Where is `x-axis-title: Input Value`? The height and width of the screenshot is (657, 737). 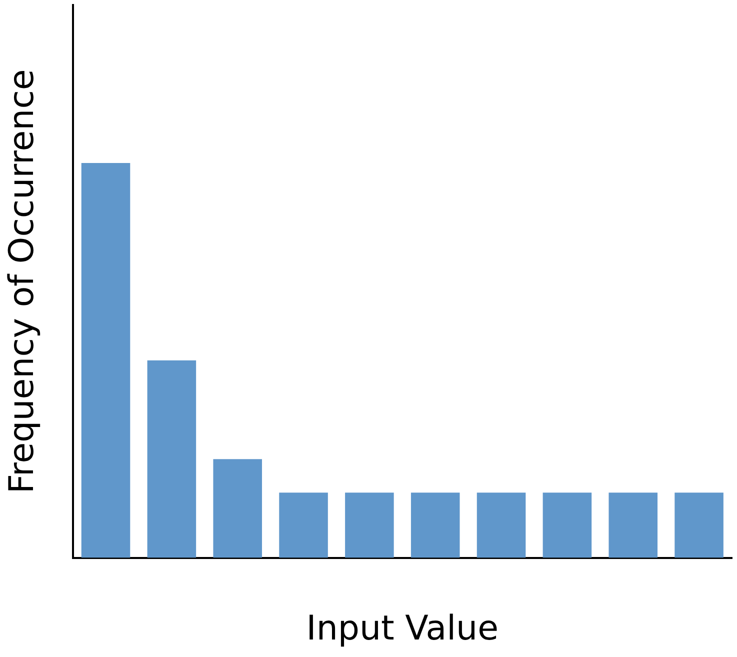
x-axis-title: Input Value is located at coordinates (402, 628).